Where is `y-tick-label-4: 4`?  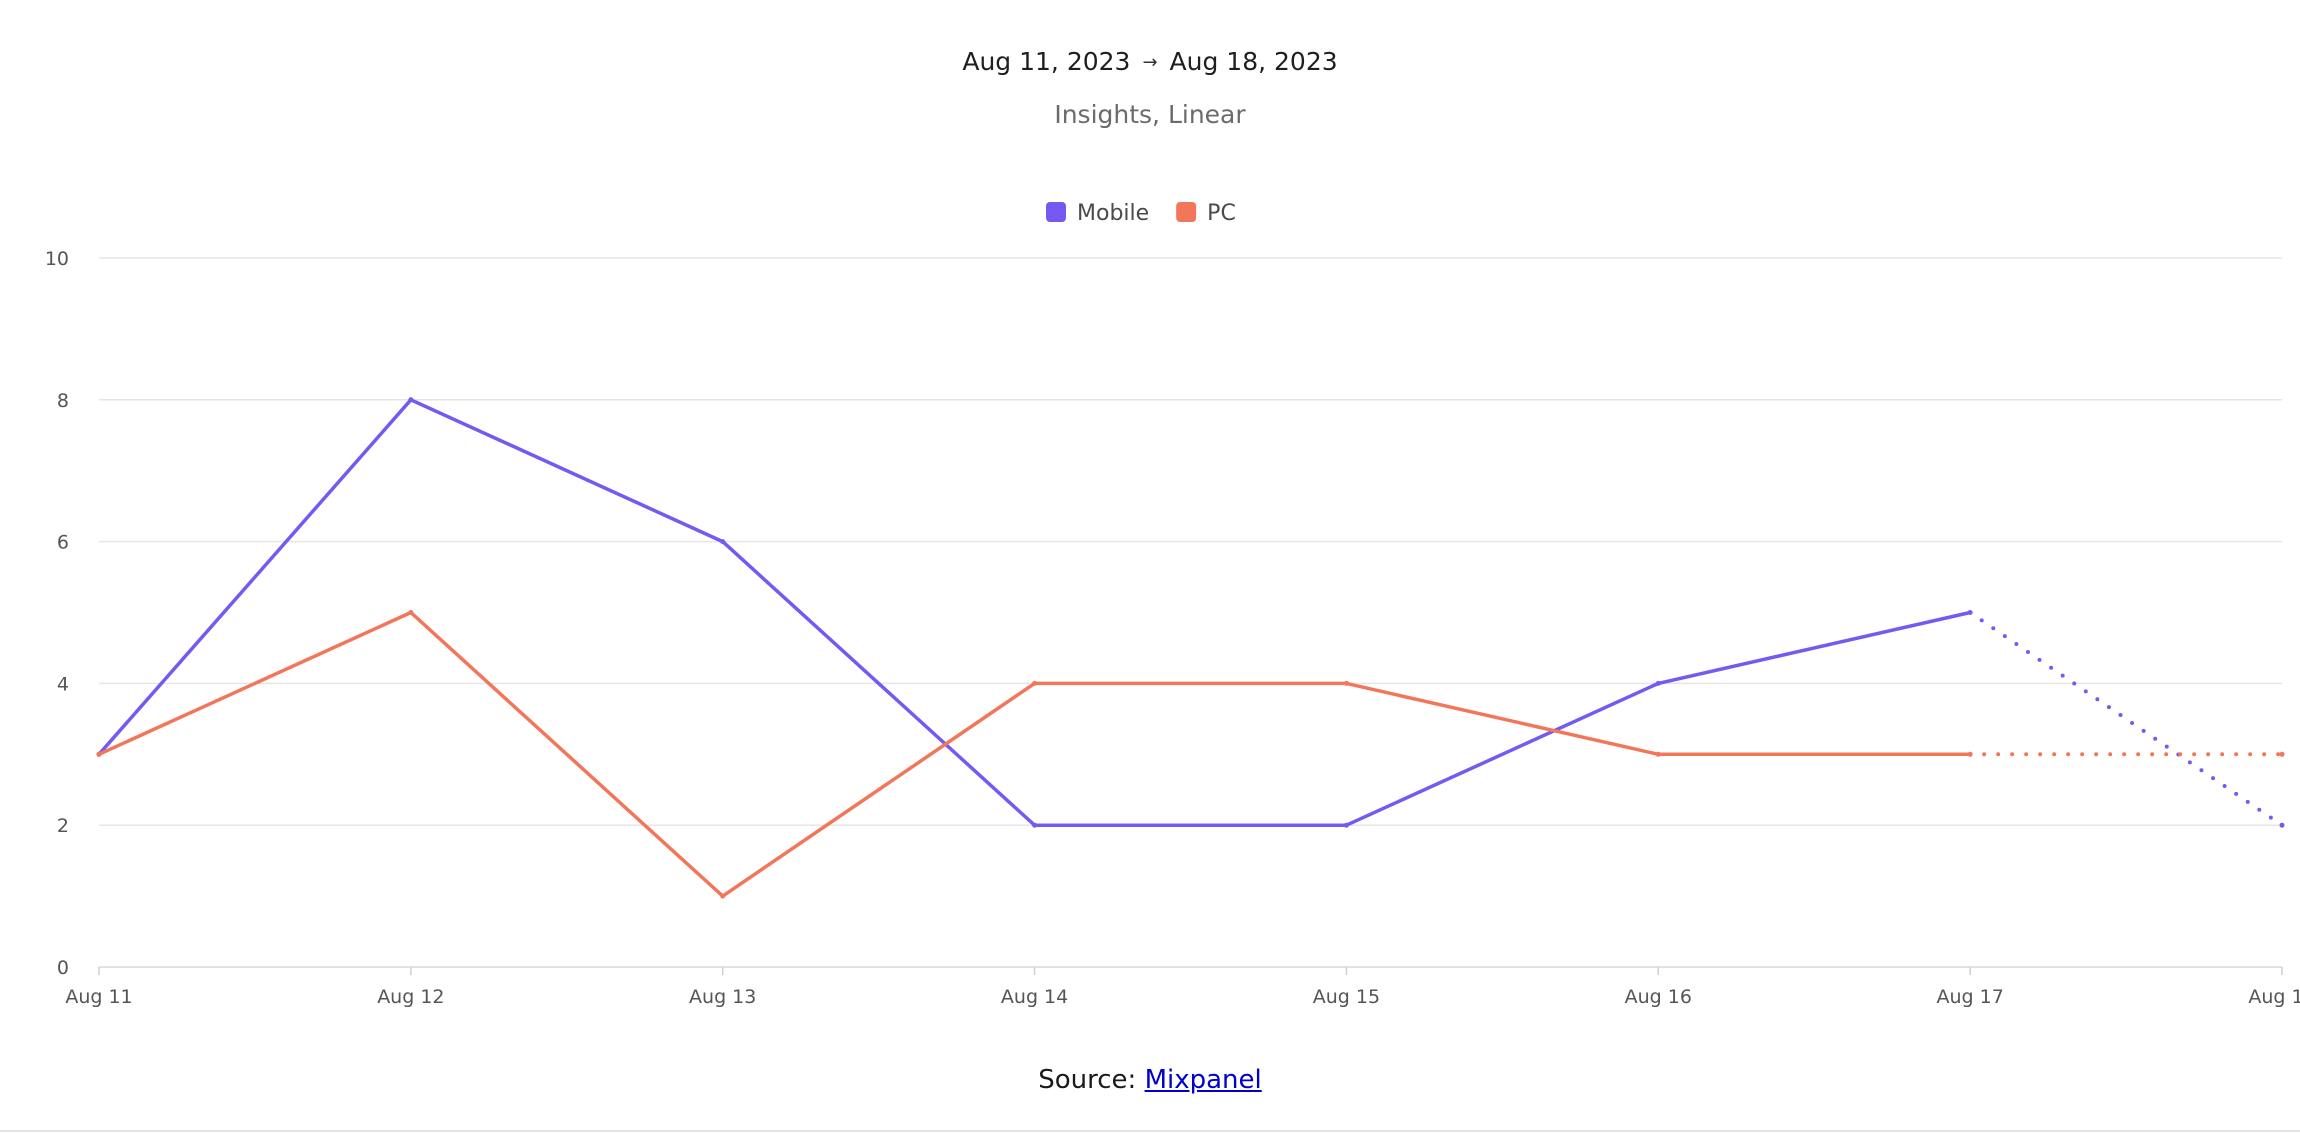
y-tick-label-4: 4 is located at coordinates (63, 684).